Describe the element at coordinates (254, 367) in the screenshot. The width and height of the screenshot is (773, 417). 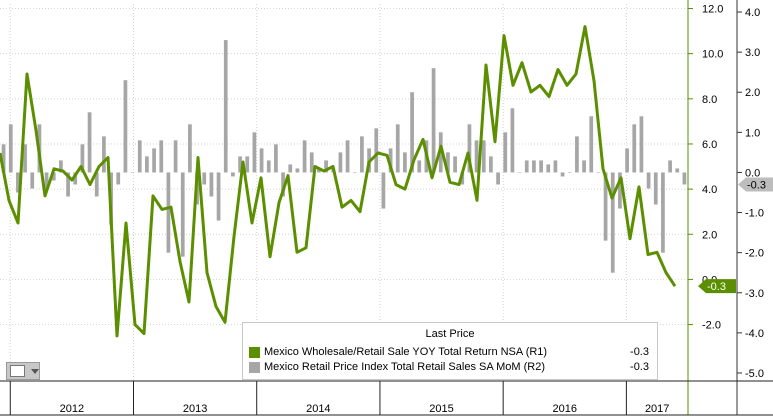
I see `legend-swatch-grey` at that location.